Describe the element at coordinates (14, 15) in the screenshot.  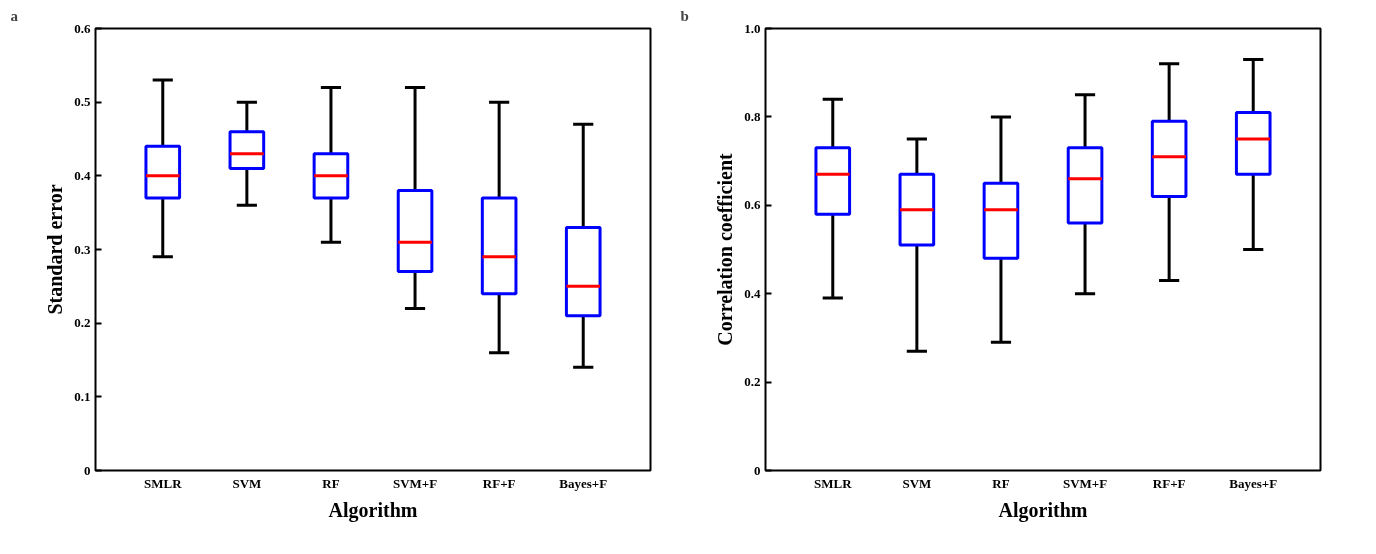
I see `chart-title: a` at that location.